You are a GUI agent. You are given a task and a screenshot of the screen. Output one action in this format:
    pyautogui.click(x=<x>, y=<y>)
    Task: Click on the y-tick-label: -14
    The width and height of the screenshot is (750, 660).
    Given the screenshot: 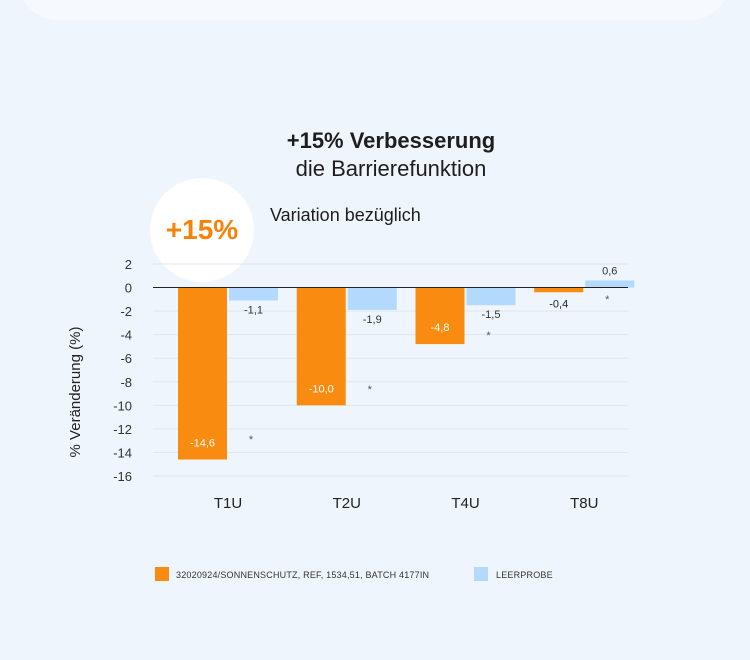 What is the action you would take?
    pyautogui.click(x=122, y=452)
    